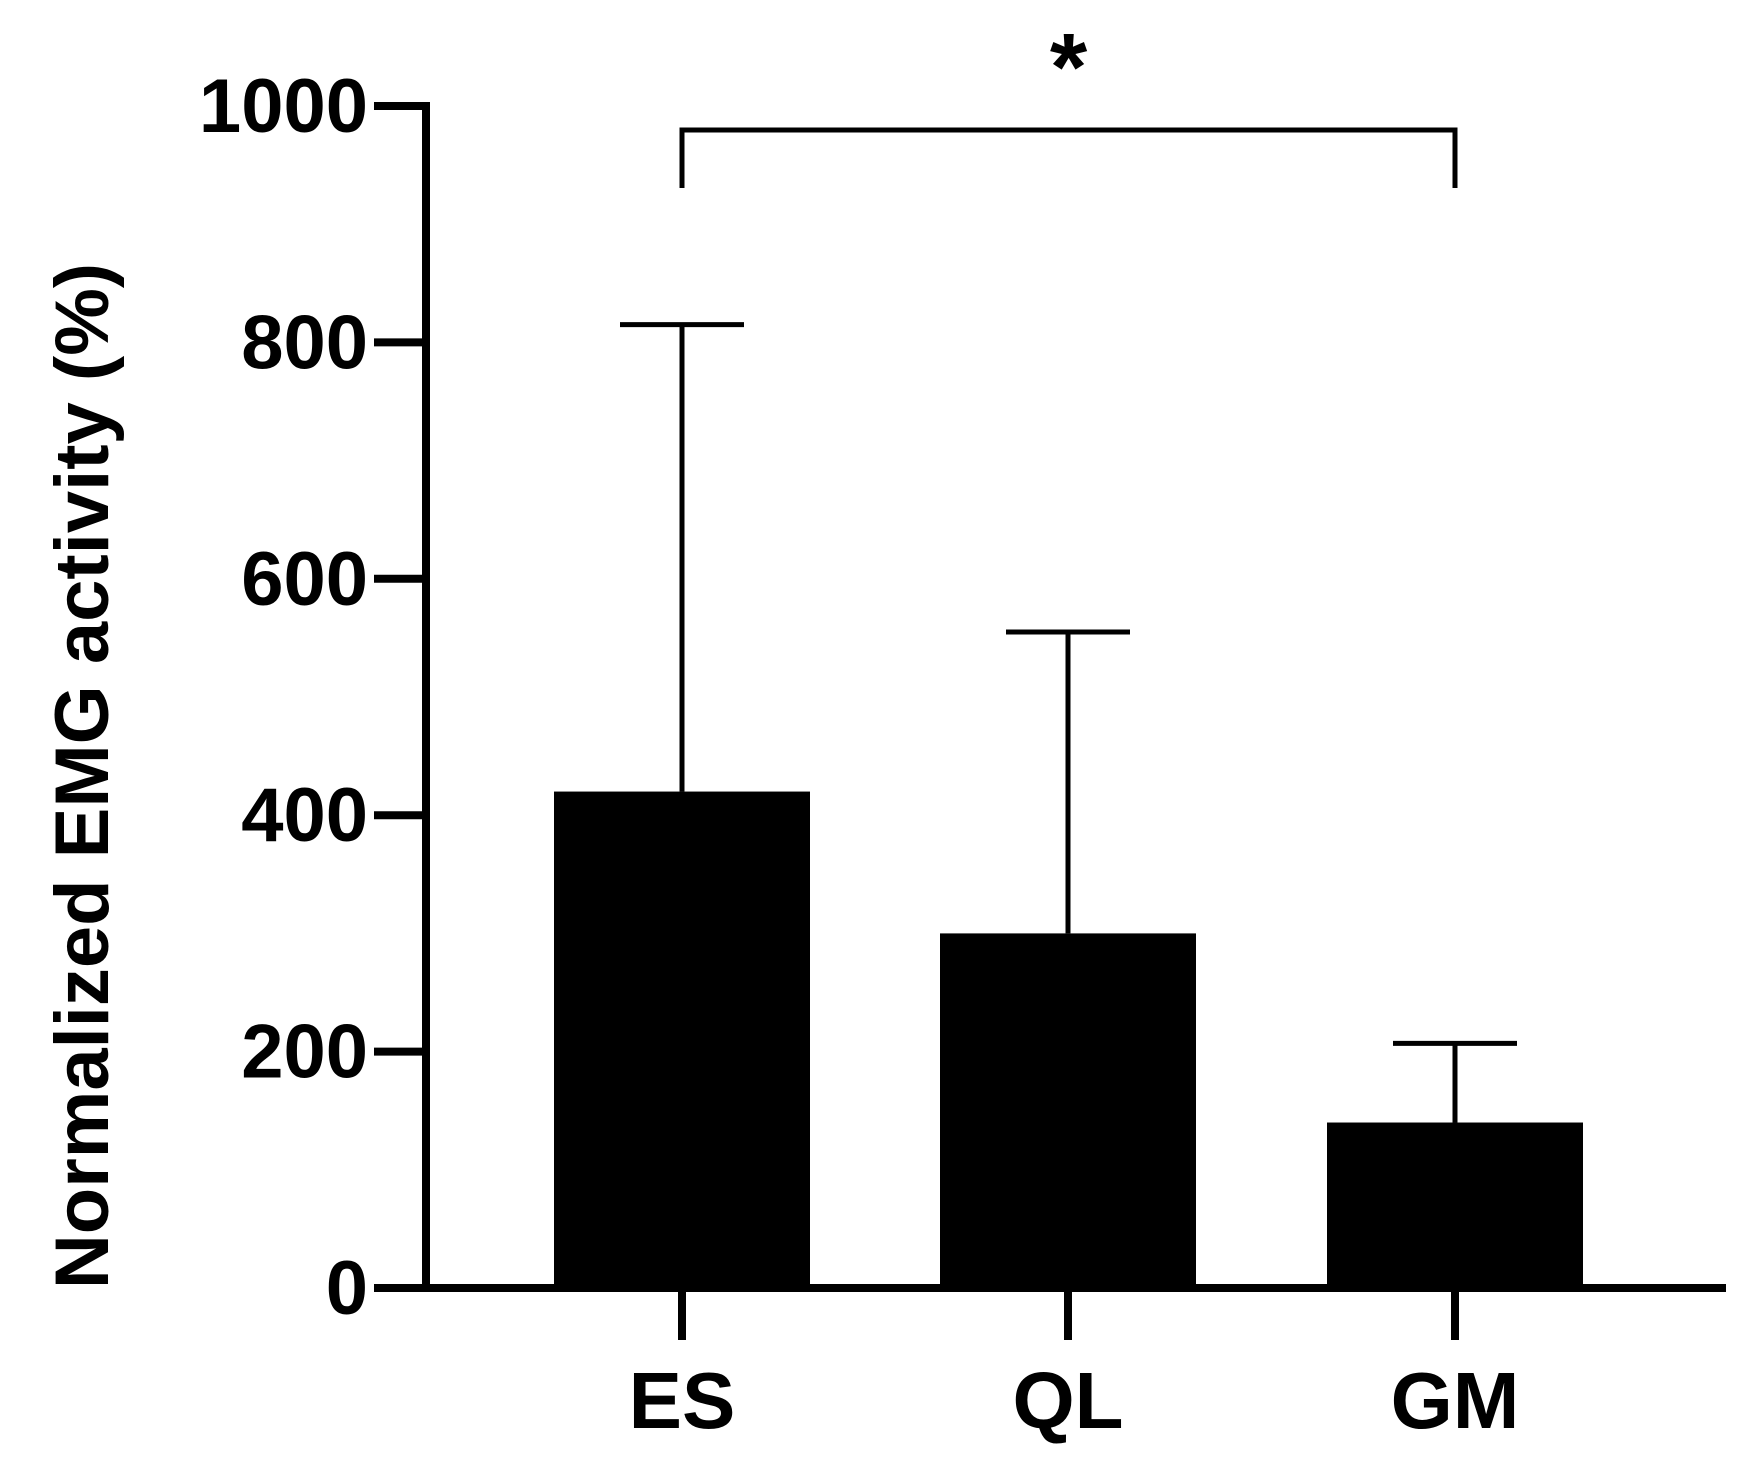 The width and height of the screenshot is (1752, 1462). I want to click on x-tick-label-QL: QL, so click(1067, 1400).